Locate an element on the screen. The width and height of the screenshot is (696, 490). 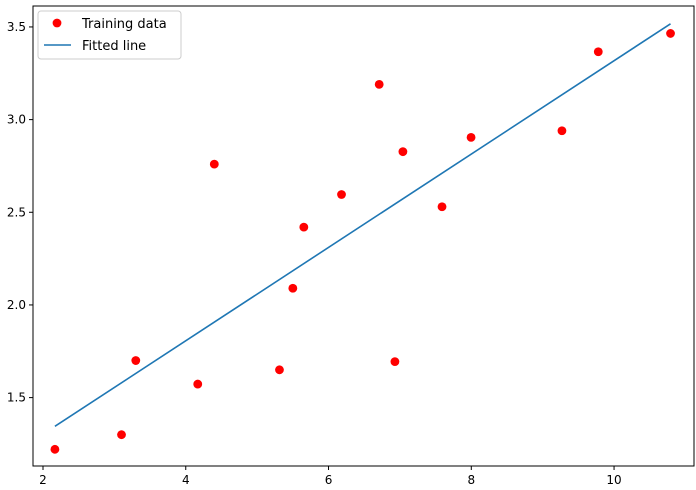
x-tick-label: 2 is located at coordinates (43, 480).